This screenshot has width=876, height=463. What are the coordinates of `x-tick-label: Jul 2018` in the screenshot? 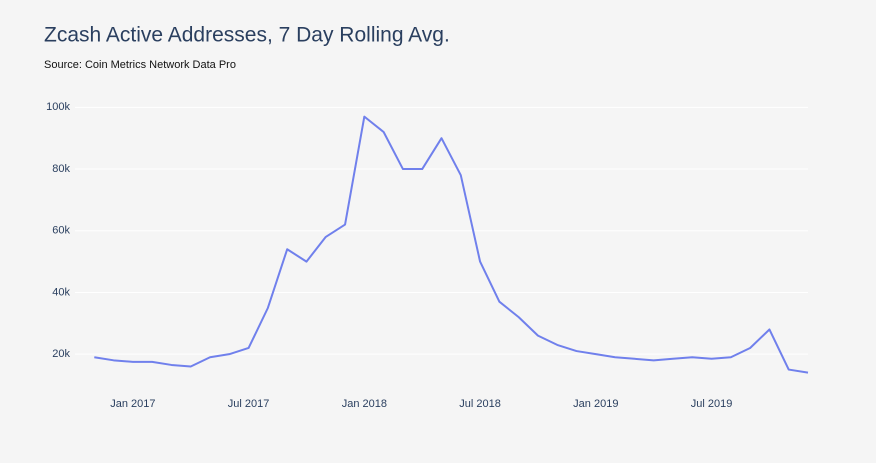 It's located at (480, 404).